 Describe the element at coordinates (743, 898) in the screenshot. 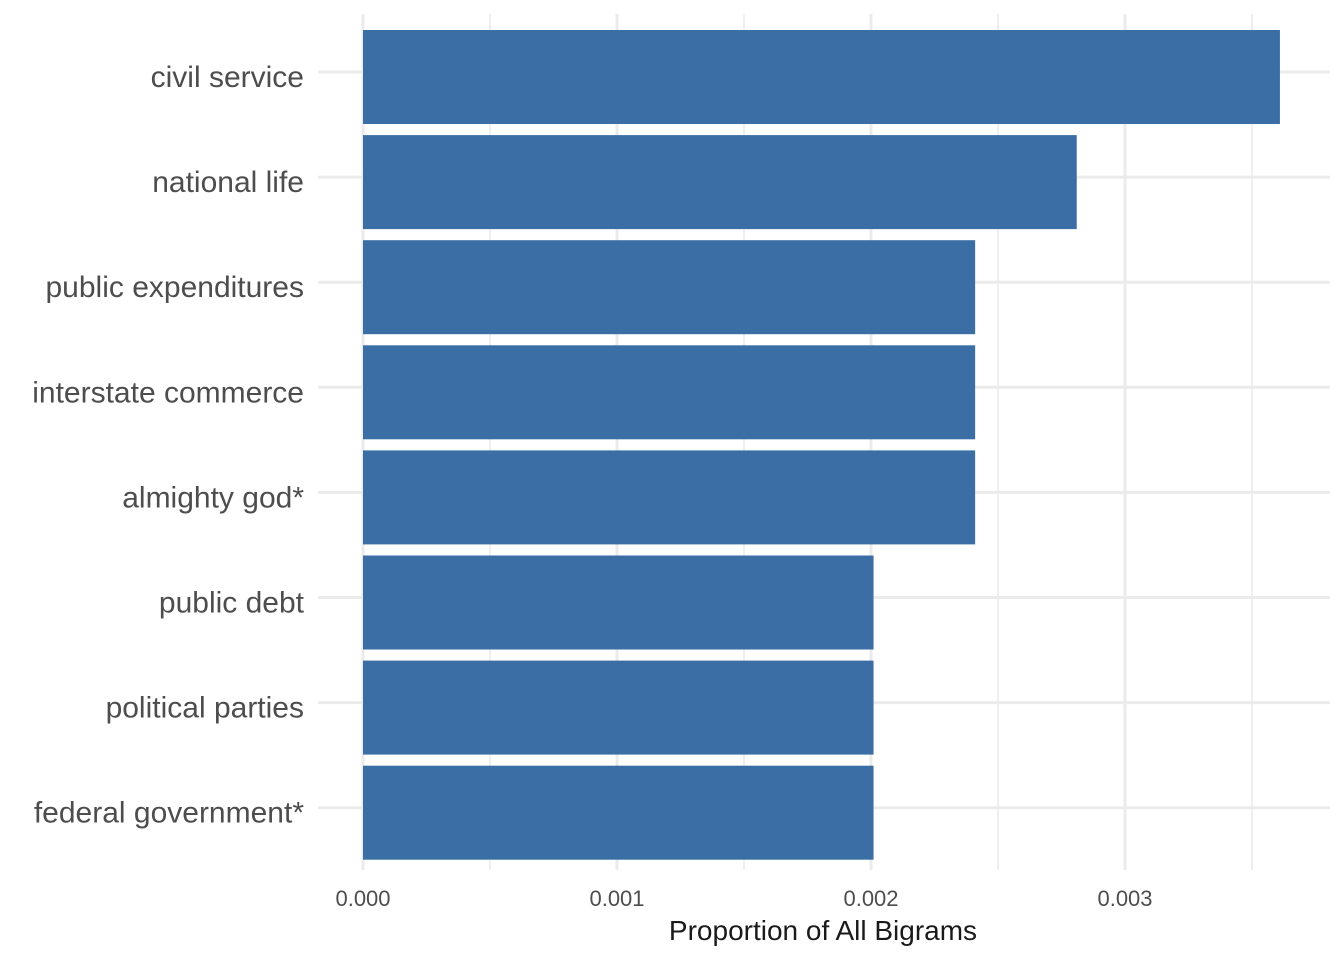

I see `x-tick-labels: 0.000 0.001 0.002 0.003` at that location.